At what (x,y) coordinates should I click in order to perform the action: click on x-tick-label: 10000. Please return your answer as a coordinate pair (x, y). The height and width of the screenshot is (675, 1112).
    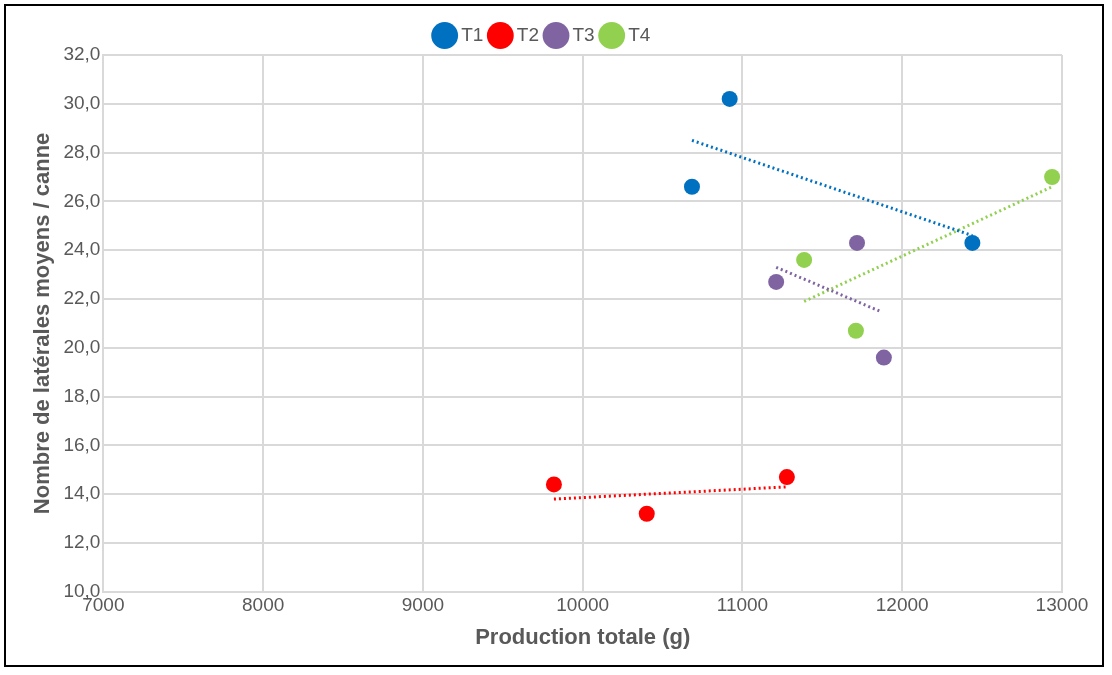
    Looking at the image, I should click on (583, 605).